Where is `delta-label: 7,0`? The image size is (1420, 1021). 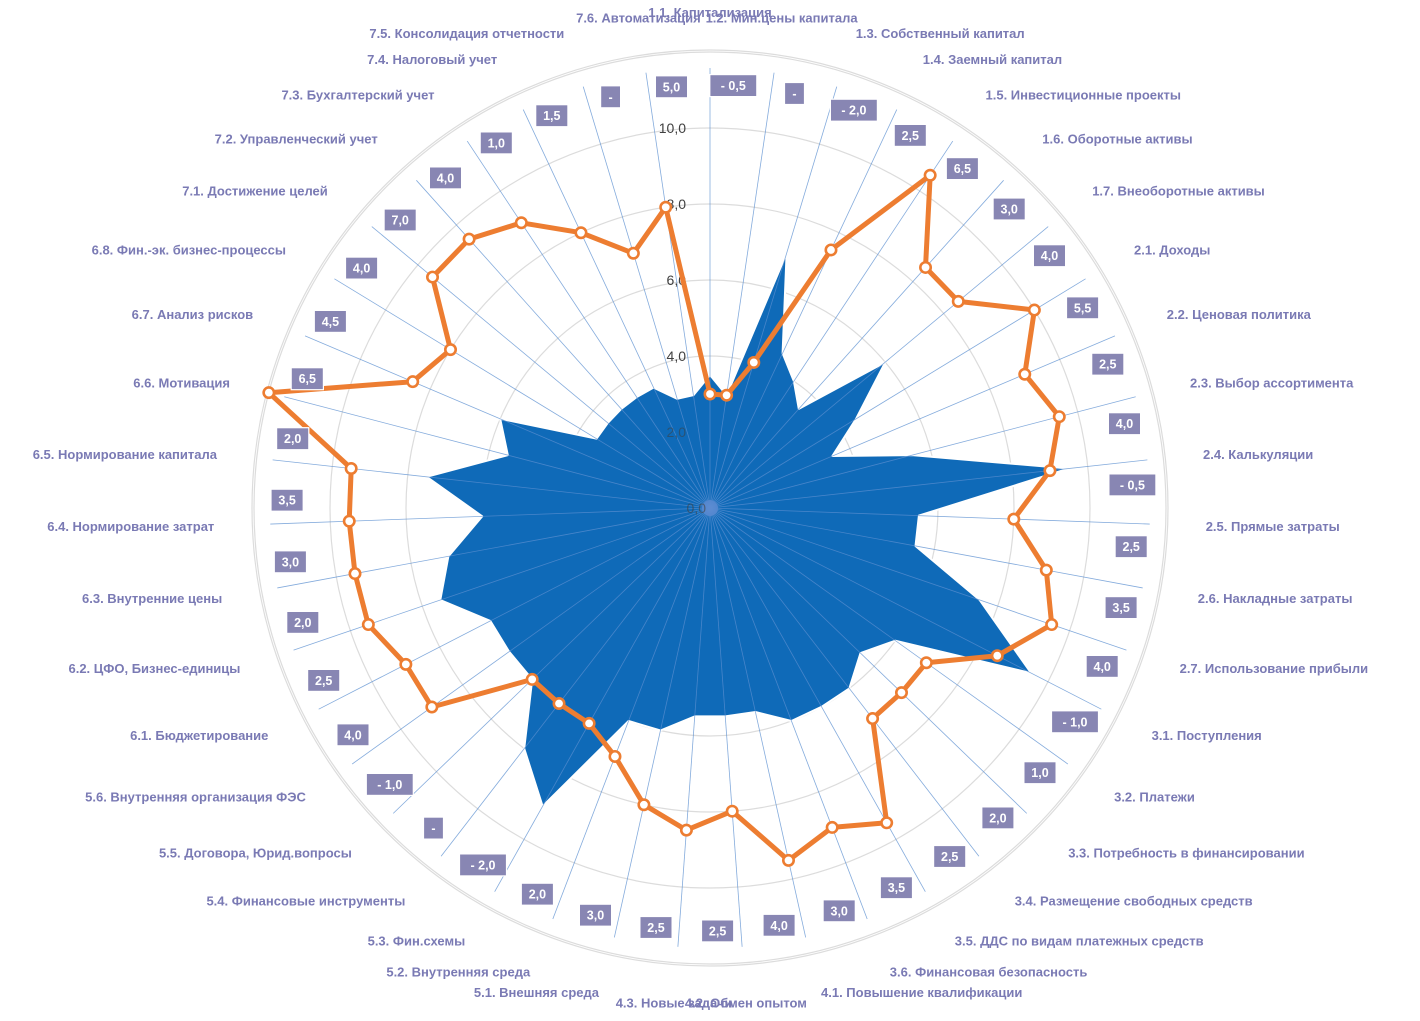
delta-label: 7,0 is located at coordinates (400, 220).